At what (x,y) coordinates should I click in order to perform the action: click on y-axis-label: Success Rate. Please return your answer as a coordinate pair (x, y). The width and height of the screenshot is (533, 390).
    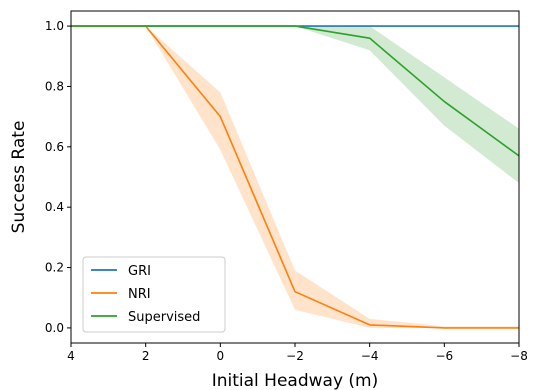
    Looking at the image, I should click on (19, 177).